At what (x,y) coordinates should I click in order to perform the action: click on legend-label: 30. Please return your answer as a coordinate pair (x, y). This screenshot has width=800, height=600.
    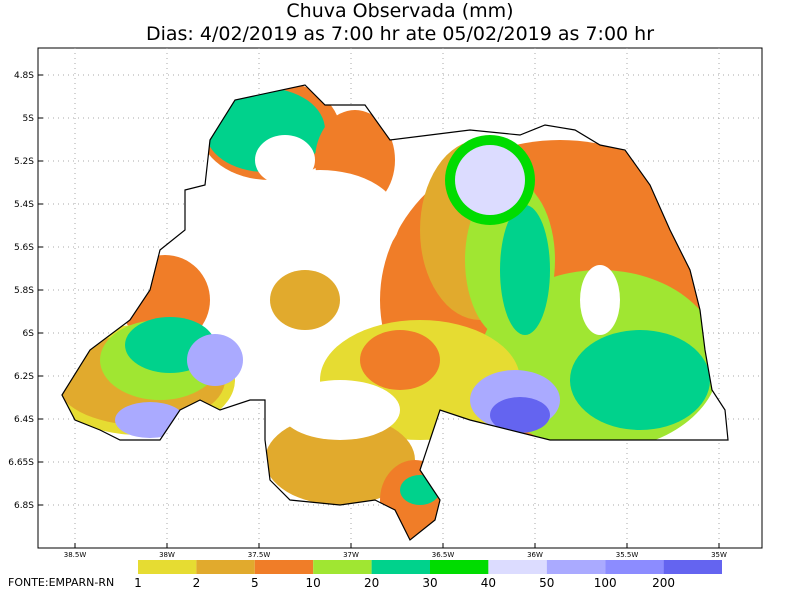
    Looking at the image, I should click on (429, 583).